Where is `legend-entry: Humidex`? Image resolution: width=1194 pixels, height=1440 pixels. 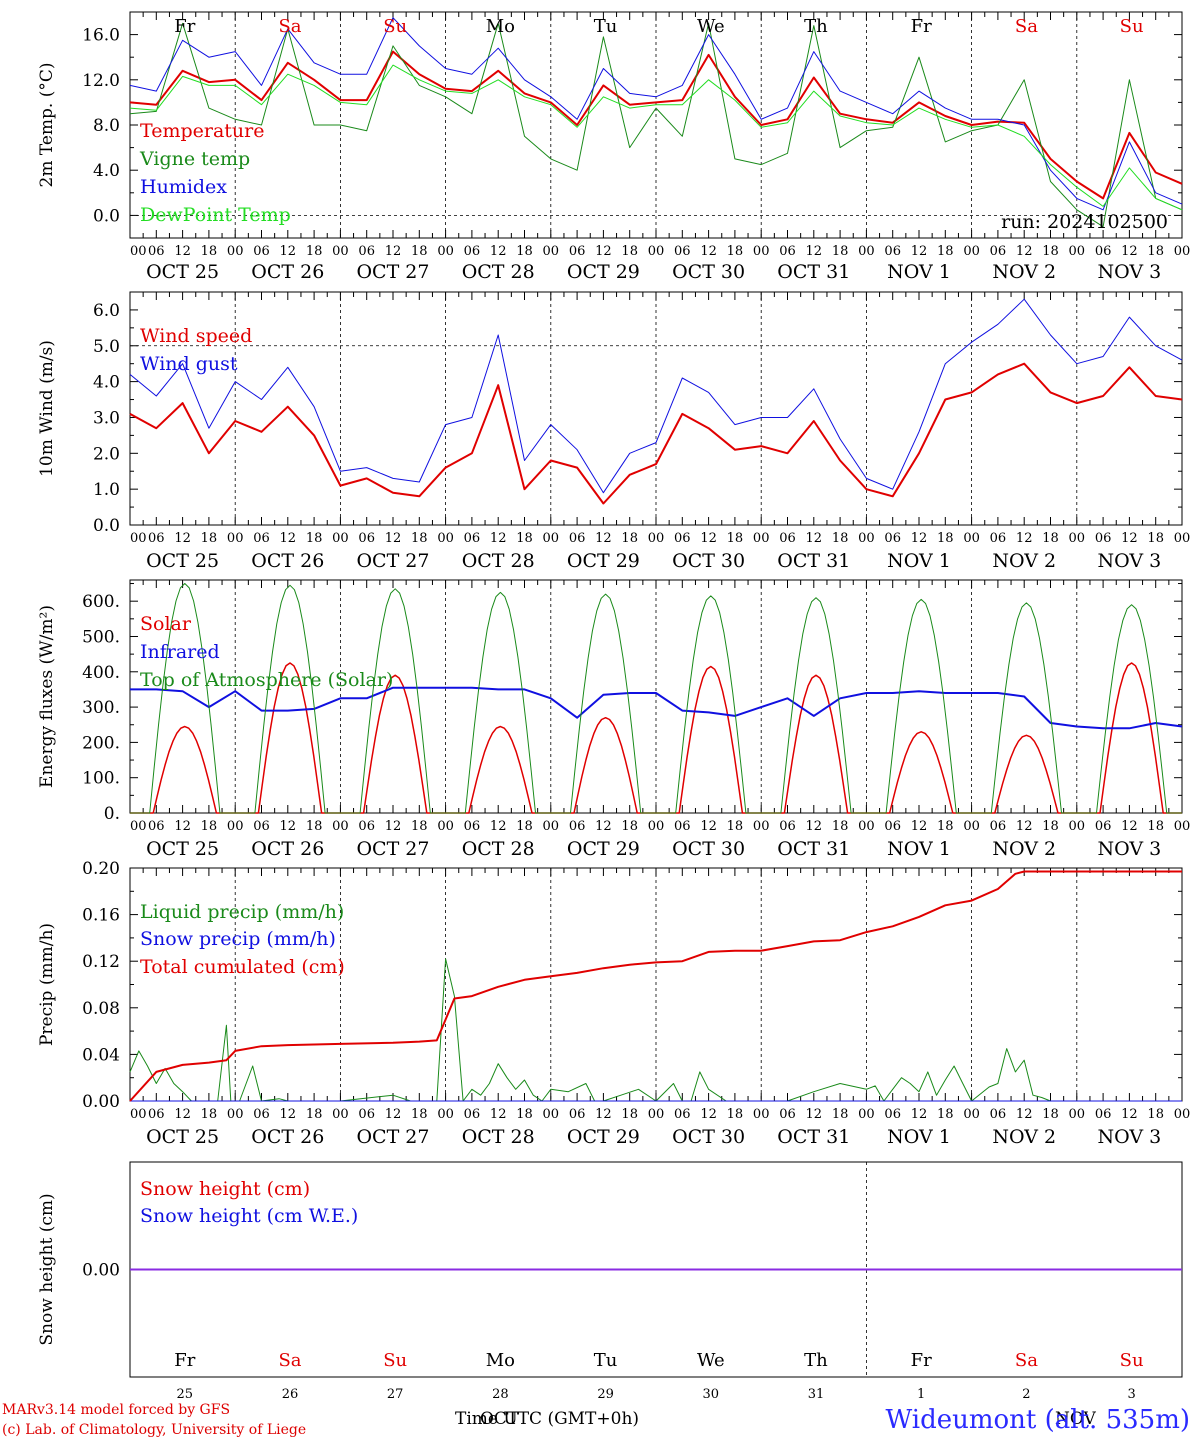 legend-entry: Humidex is located at coordinates (183, 187).